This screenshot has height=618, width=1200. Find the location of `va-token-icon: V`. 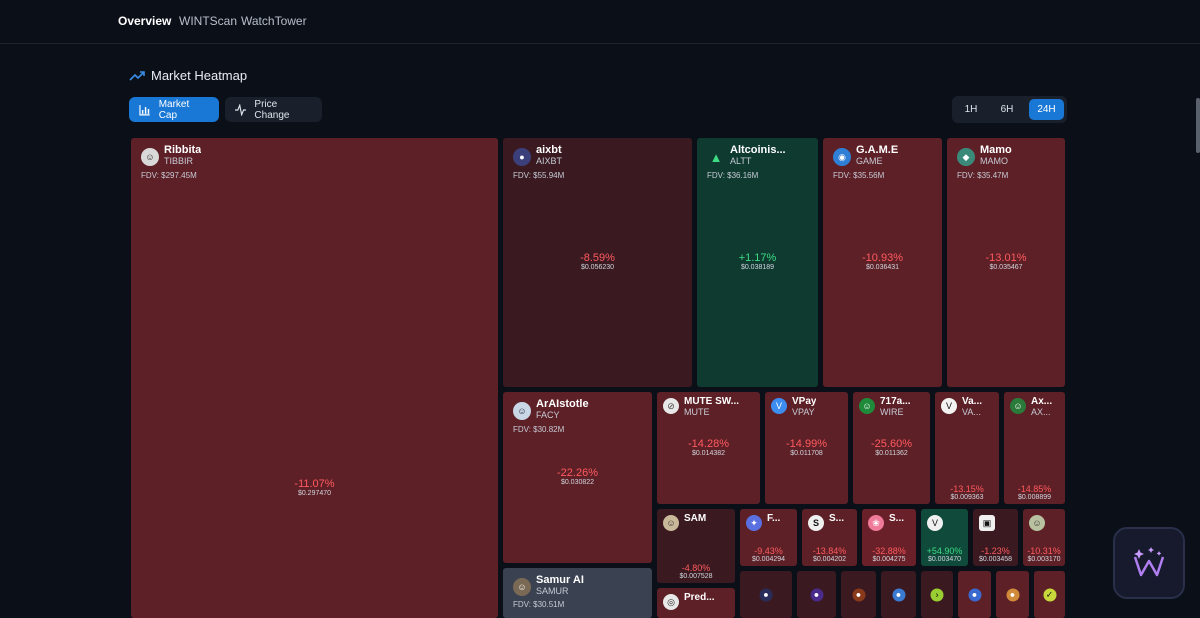

va-token-icon: V is located at coordinates (949, 406).